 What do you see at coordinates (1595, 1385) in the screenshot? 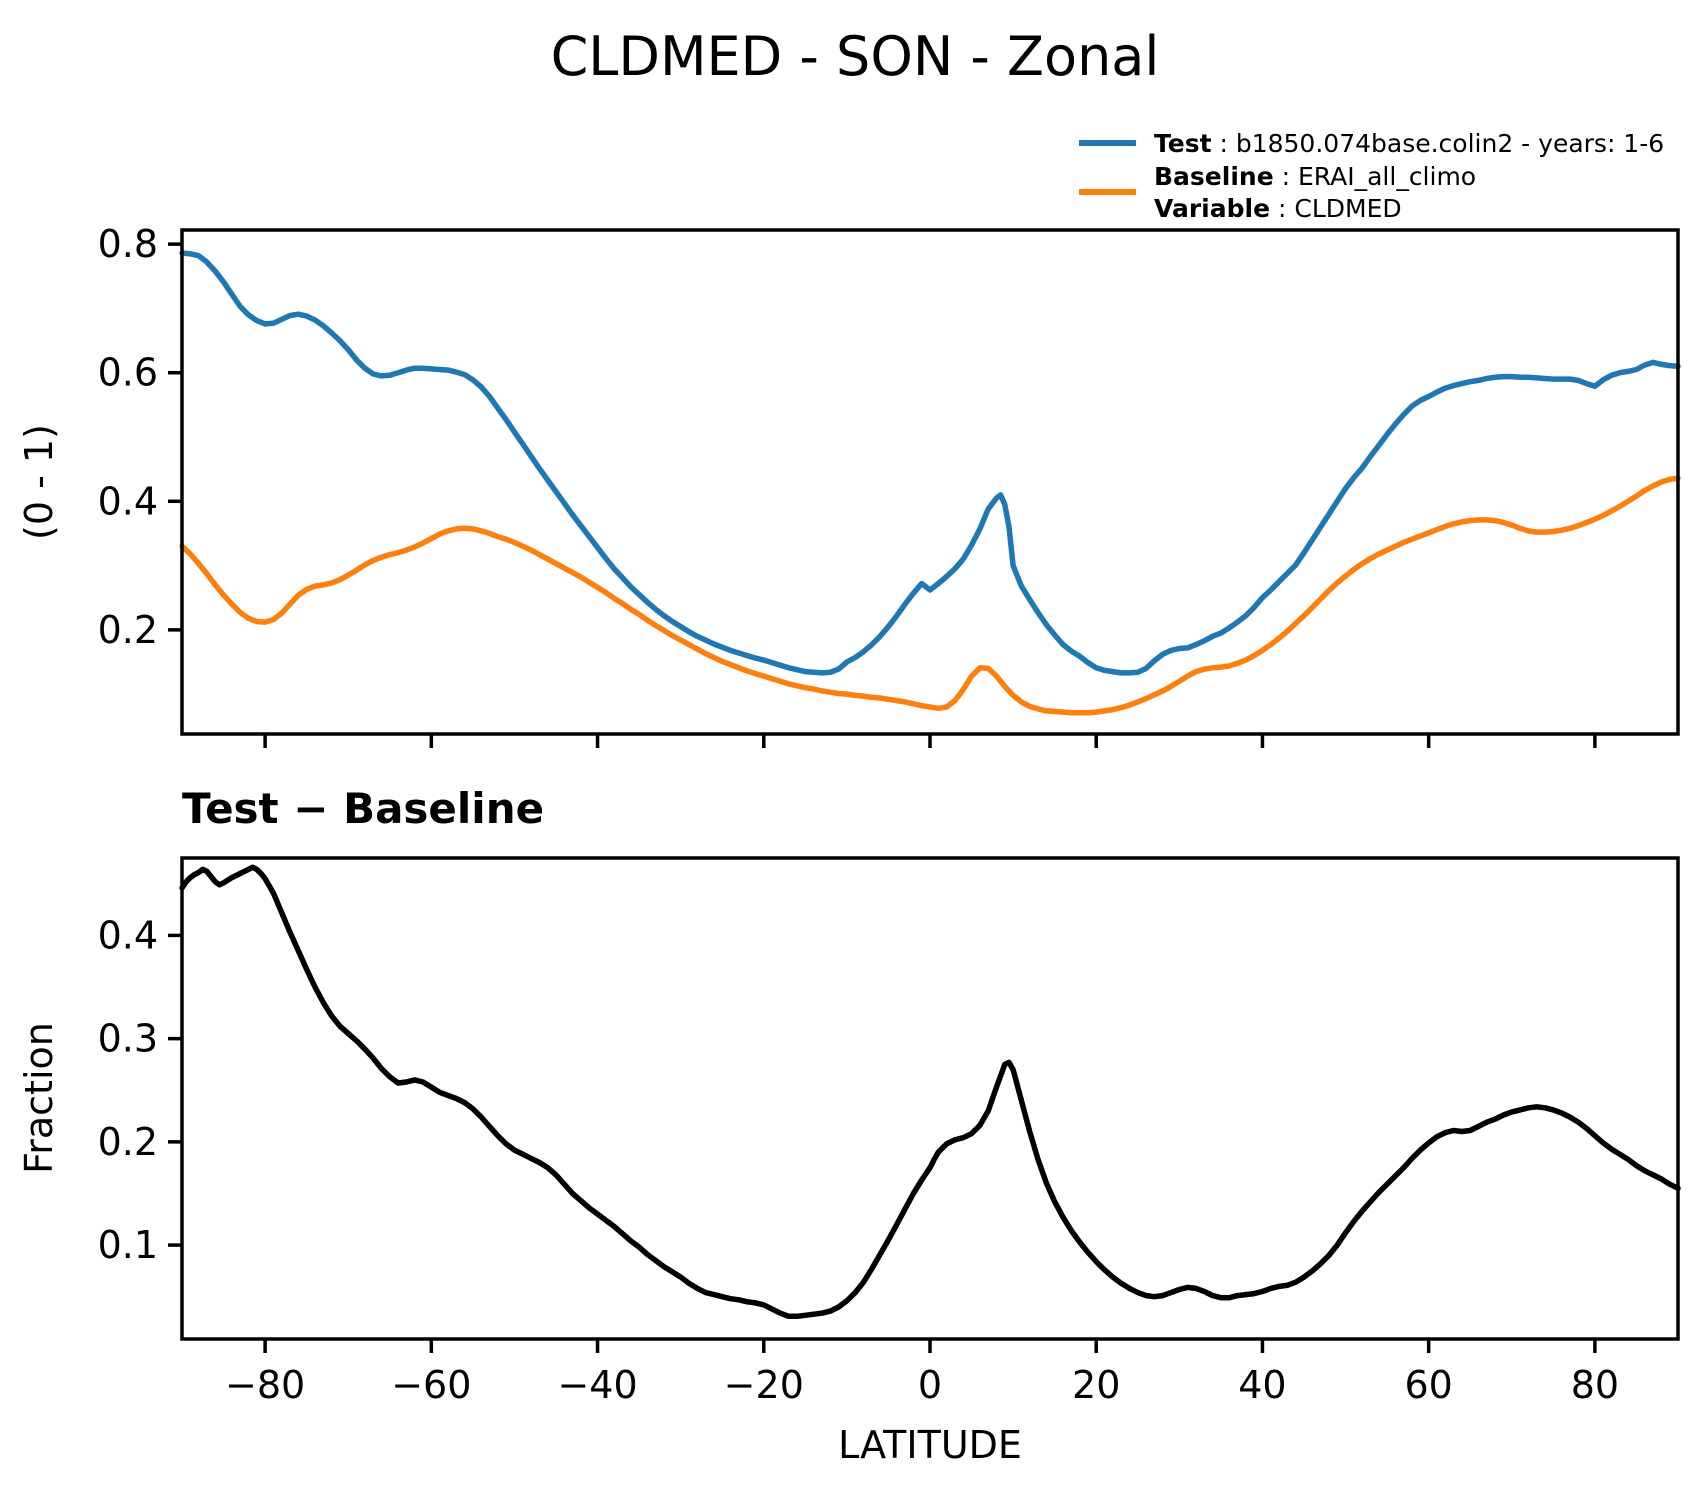
I see `x-tick-label: 80` at bounding box center [1595, 1385].